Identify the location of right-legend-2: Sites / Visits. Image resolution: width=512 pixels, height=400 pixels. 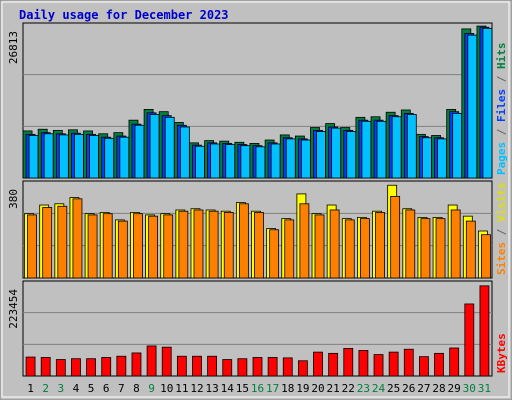
(501, 228).